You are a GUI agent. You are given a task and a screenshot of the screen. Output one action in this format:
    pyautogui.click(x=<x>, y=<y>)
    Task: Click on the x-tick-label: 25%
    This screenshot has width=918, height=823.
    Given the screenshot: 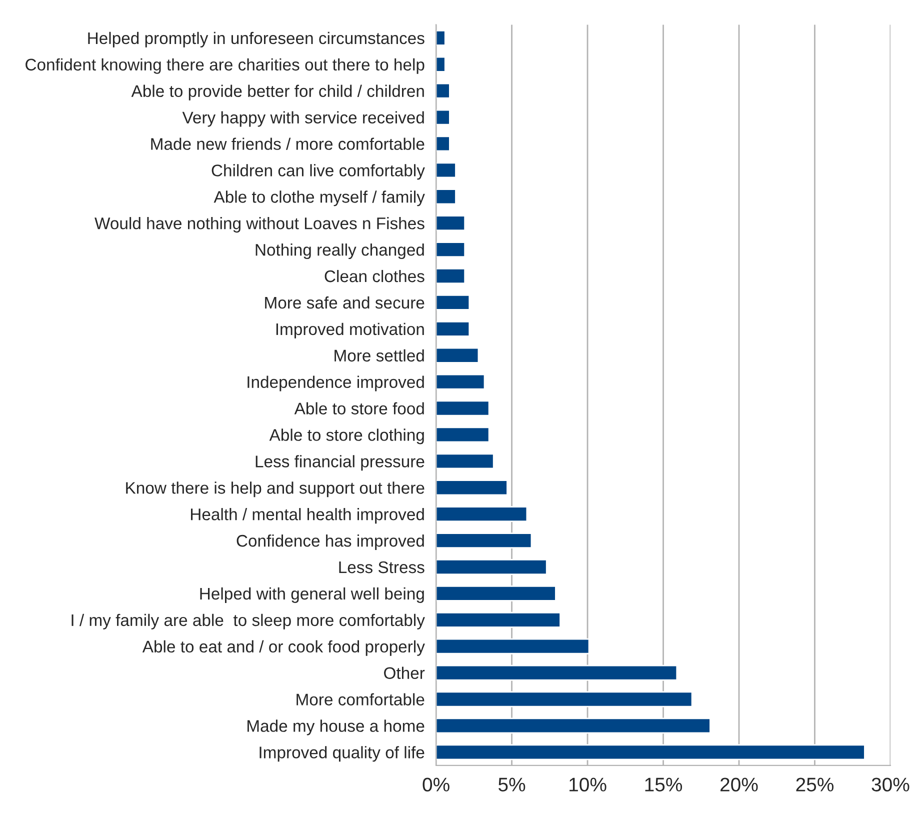 What is the action you would take?
    pyautogui.click(x=815, y=785)
    